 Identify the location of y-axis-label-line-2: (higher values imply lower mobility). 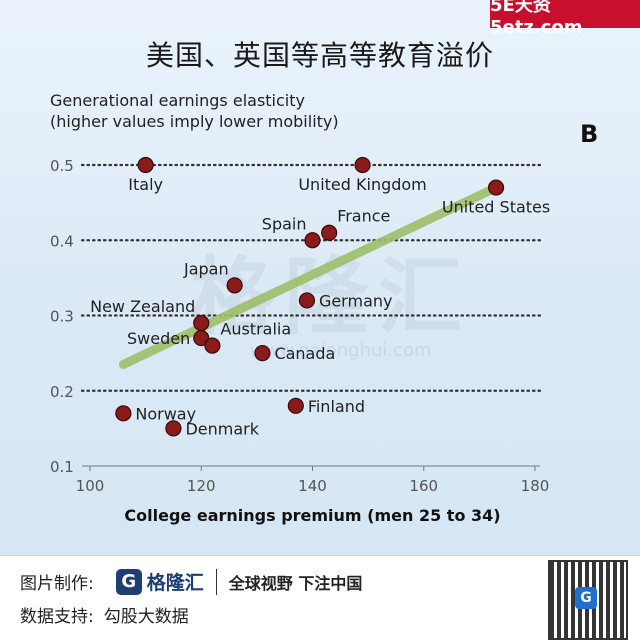
(194, 121).